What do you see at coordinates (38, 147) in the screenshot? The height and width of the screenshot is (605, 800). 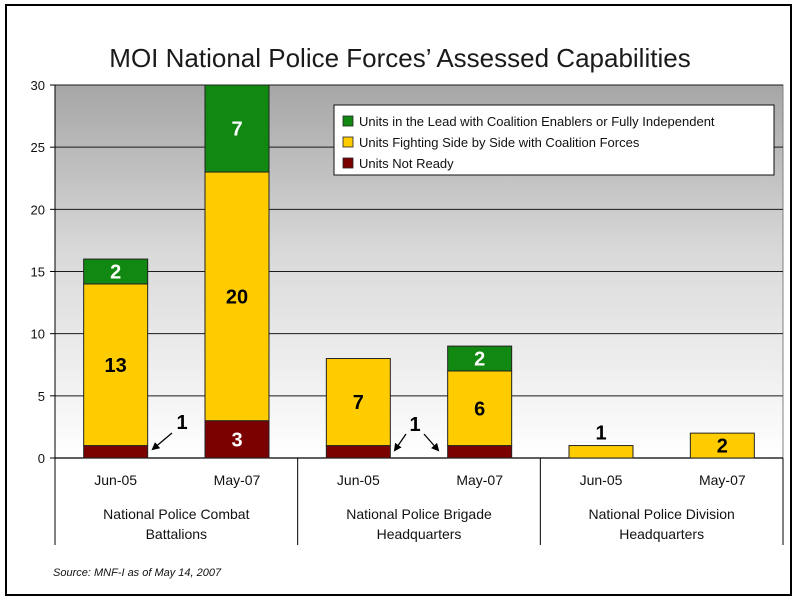 I see `y-tick-label: 25` at bounding box center [38, 147].